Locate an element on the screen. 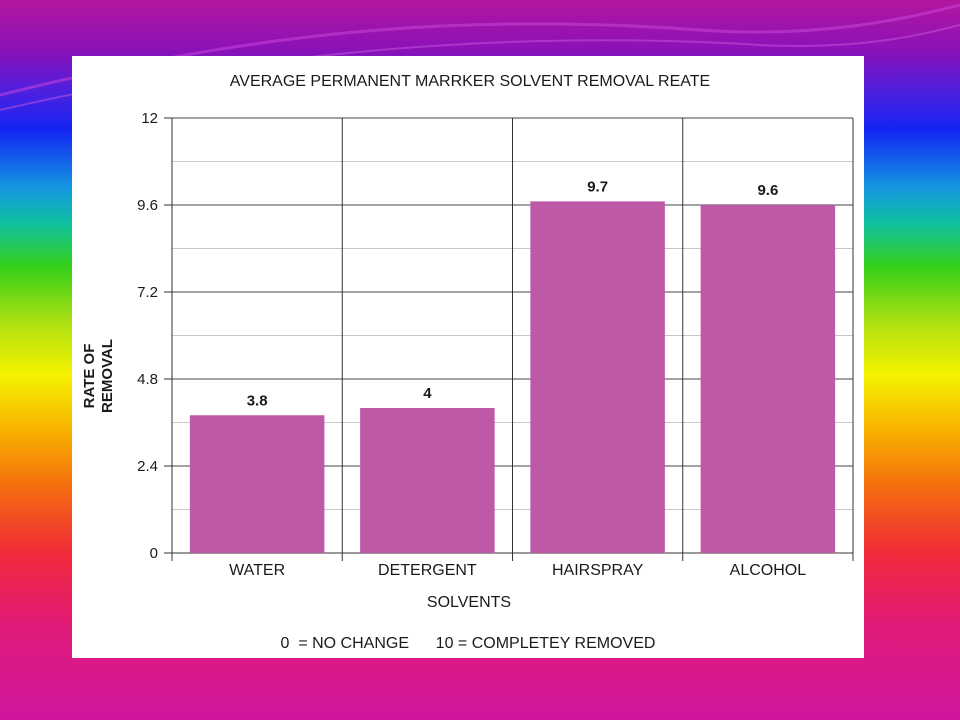  bar-detergent is located at coordinates (427, 480).